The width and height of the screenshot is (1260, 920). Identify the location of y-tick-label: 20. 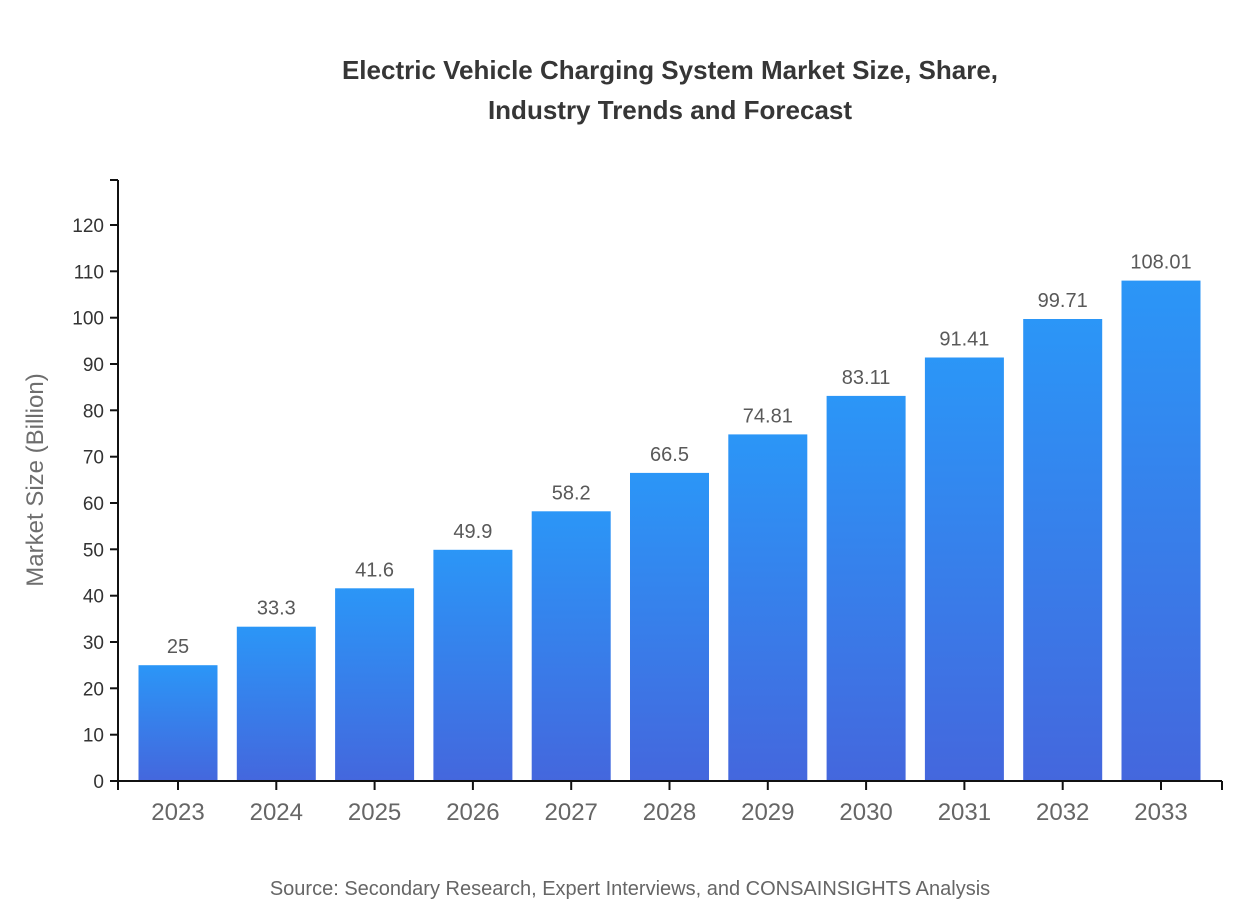
(93, 689).